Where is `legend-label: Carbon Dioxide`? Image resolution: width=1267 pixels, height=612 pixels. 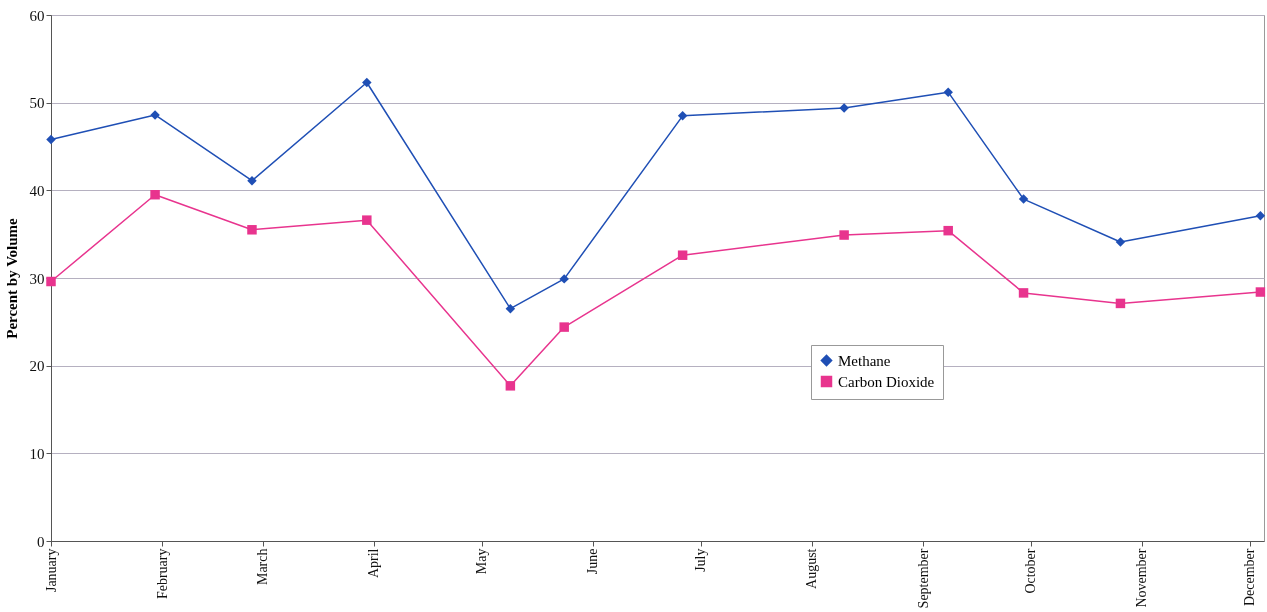 legend-label: Carbon Dioxide is located at coordinates (886, 381).